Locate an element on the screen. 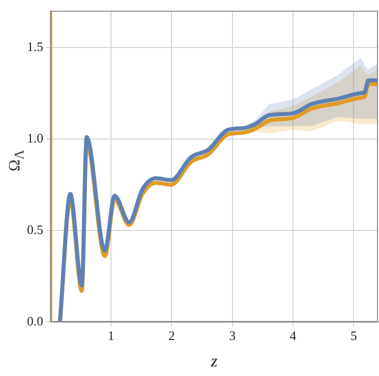 The width and height of the screenshot is (379, 376). x-tick-label: 2 is located at coordinates (171, 336).